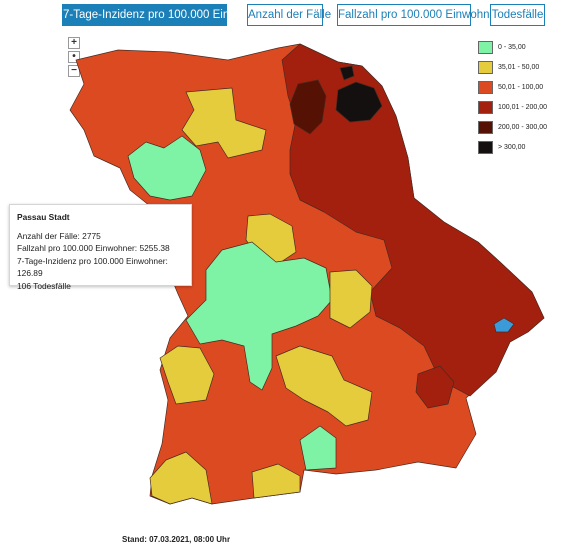 This screenshot has height=555, width=575. What do you see at coordinates (517, 15) in the screenshot?
I see `tab-deaths: Todesfälle` at bounding box center [517, 15].